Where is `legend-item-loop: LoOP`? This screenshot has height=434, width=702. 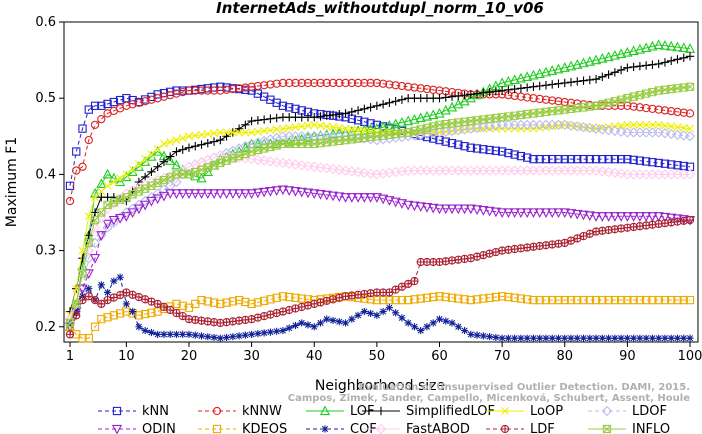 legend-item-loop: LoOP is located at coordinates (524, 411).